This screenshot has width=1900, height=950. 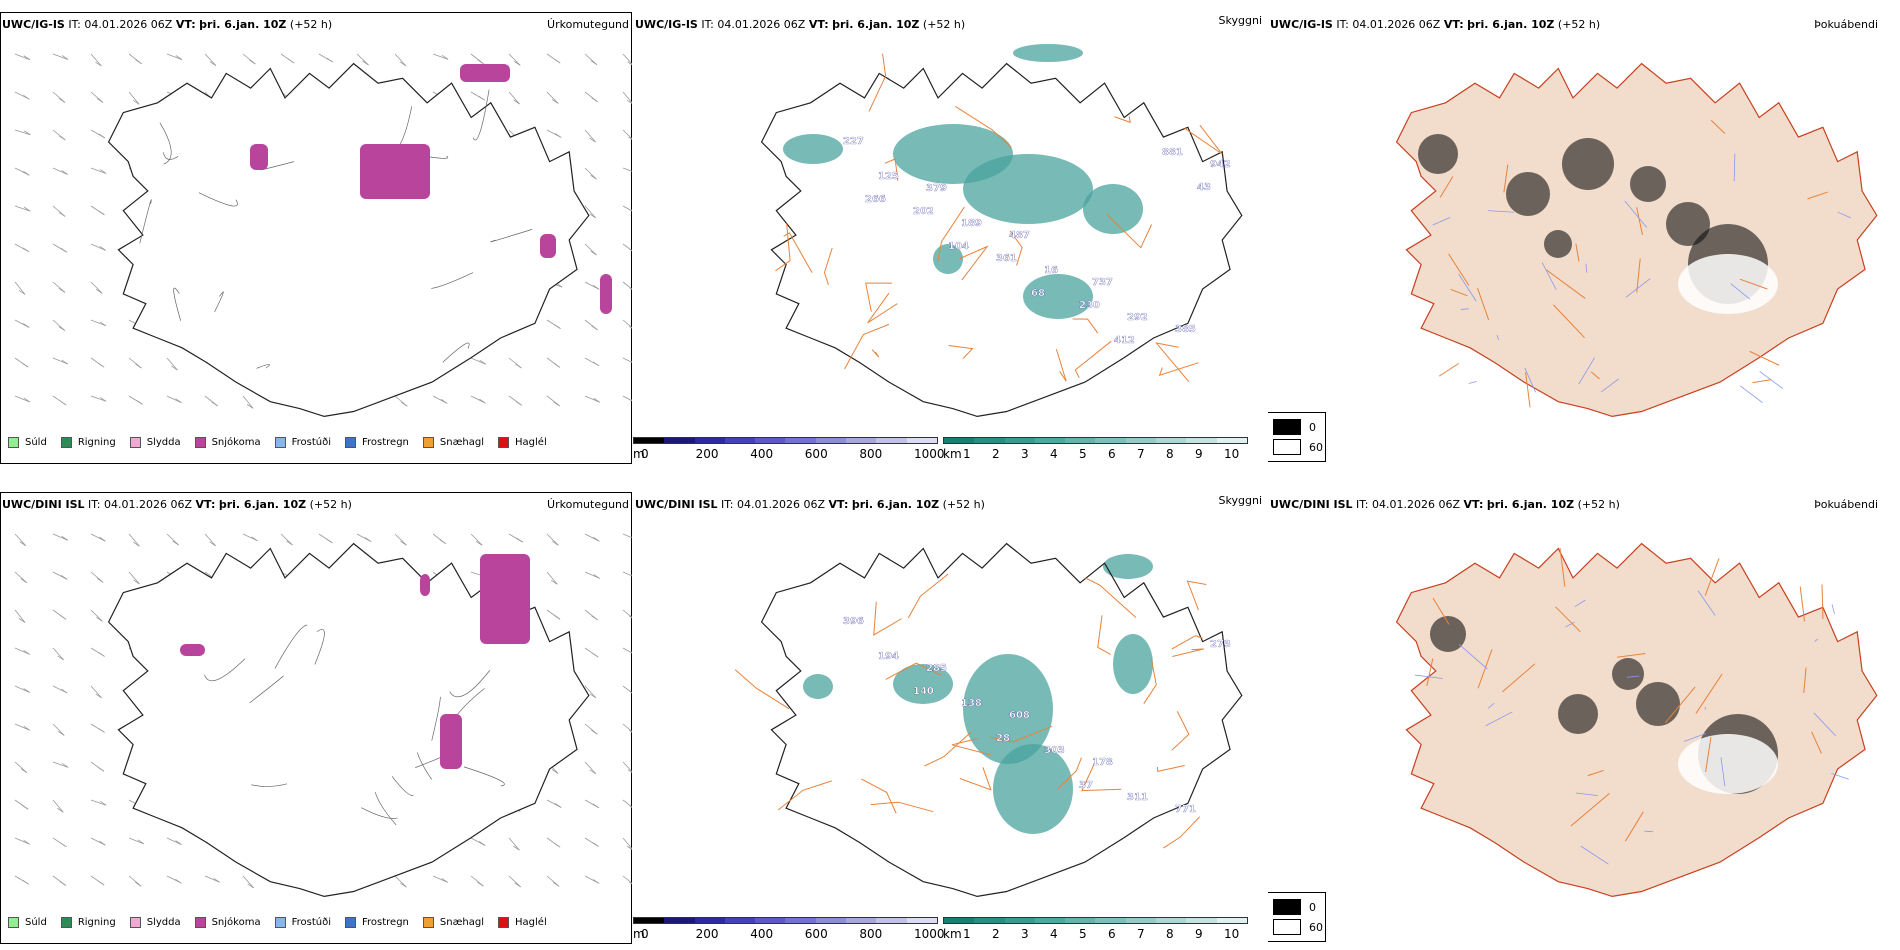 I want to click on cloud-value-label: 138, so click(x=971, y=703).